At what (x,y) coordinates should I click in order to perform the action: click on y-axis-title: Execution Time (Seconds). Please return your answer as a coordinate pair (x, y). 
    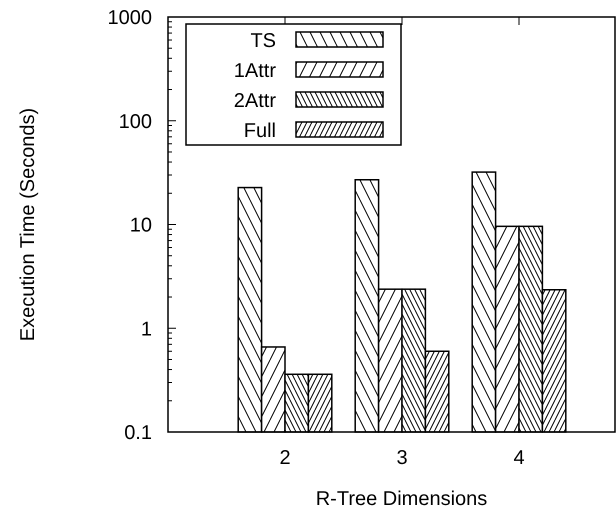
    Looking at the image, I should click on (28, 225).